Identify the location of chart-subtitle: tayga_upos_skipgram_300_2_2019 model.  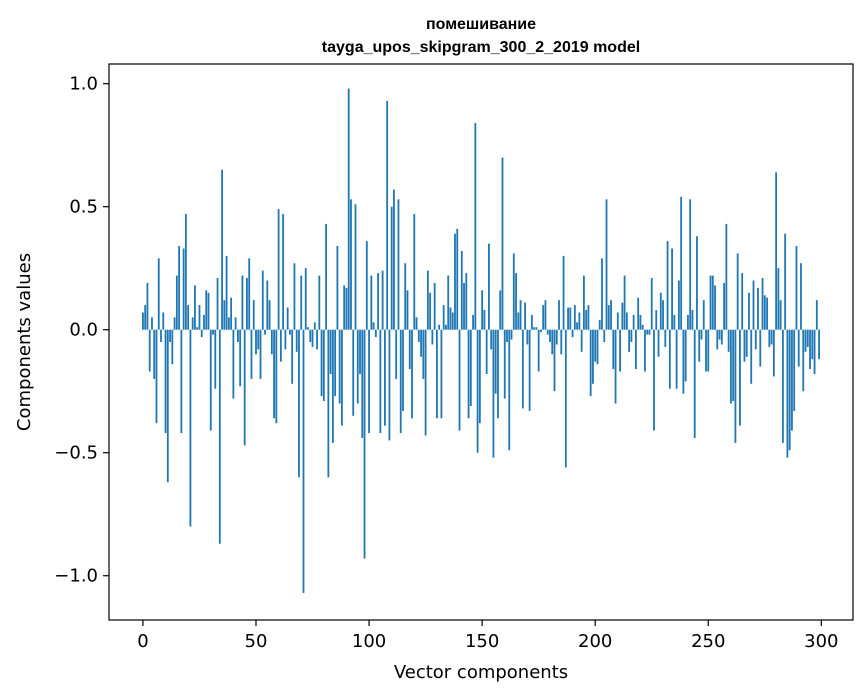
(481, 47).